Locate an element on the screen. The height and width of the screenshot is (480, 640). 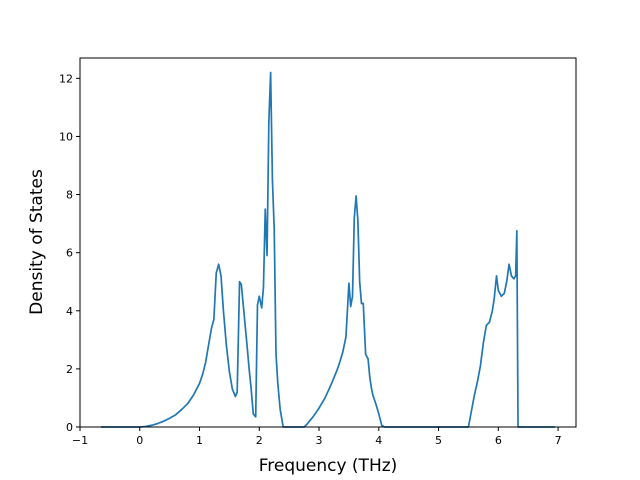
x-tick-label: 1 is located at coordinates (199, 440).